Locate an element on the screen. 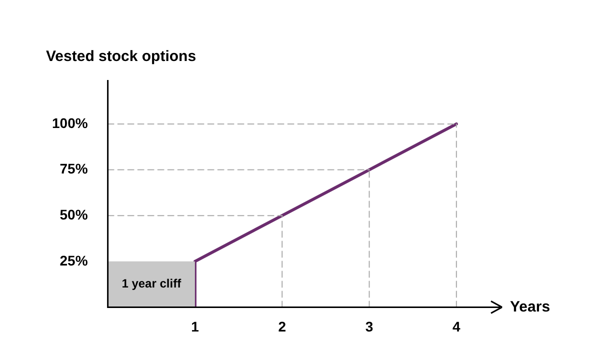 Image resolution: width=600 pixels, height=344 pixels. y-tick-label: 25% is located at coordinates (74, 260).